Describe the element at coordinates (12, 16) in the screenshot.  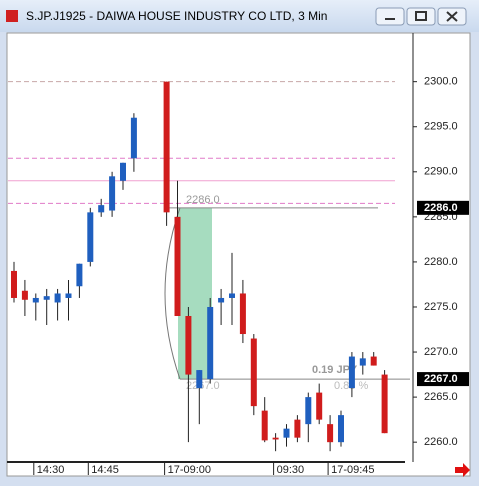
I see `app-icon` at that location.